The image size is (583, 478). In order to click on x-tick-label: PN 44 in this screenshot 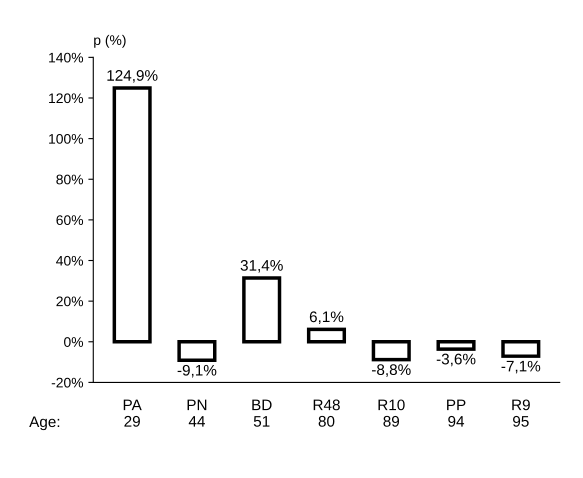, I will do `click(197, 413)`.